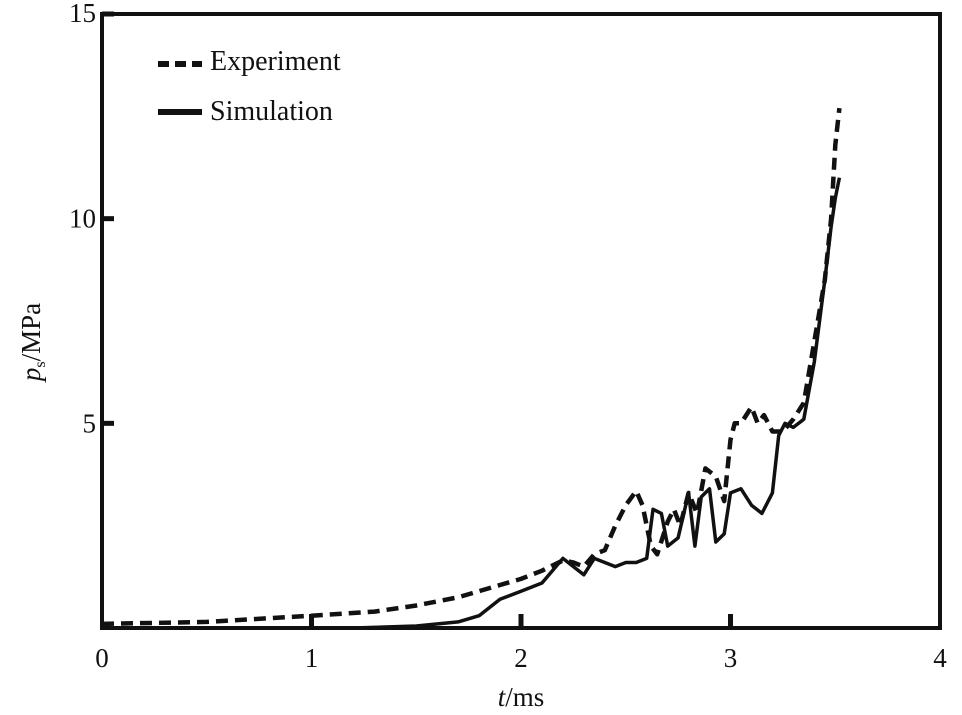  Describe the element at coordinates (940, 658) in the screenshot. I see `x-tick-label-4: 4` at that location.